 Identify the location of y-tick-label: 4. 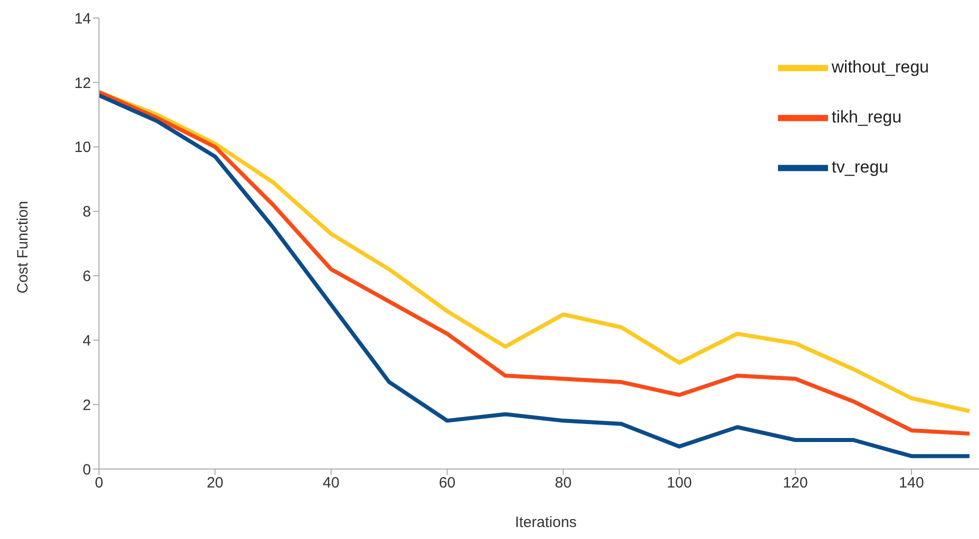
(86, 341).